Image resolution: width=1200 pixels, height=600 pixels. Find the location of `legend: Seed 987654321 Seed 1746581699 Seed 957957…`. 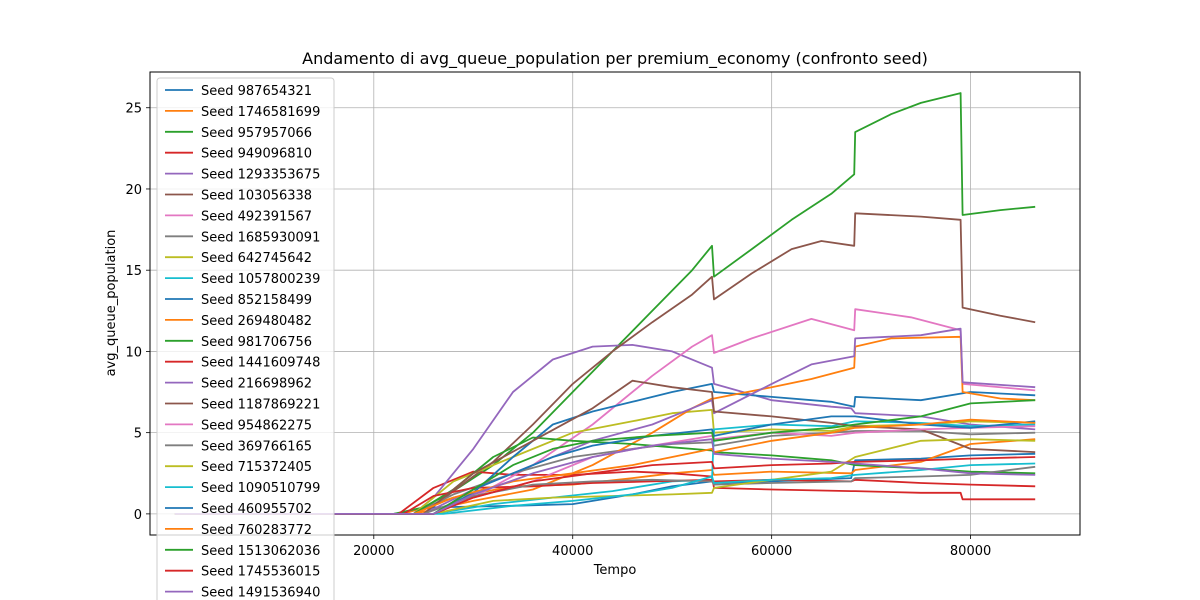

legend: Seed 987654321 Seed 1746581699 Seed 957957… is located at coordinates (245, 338).